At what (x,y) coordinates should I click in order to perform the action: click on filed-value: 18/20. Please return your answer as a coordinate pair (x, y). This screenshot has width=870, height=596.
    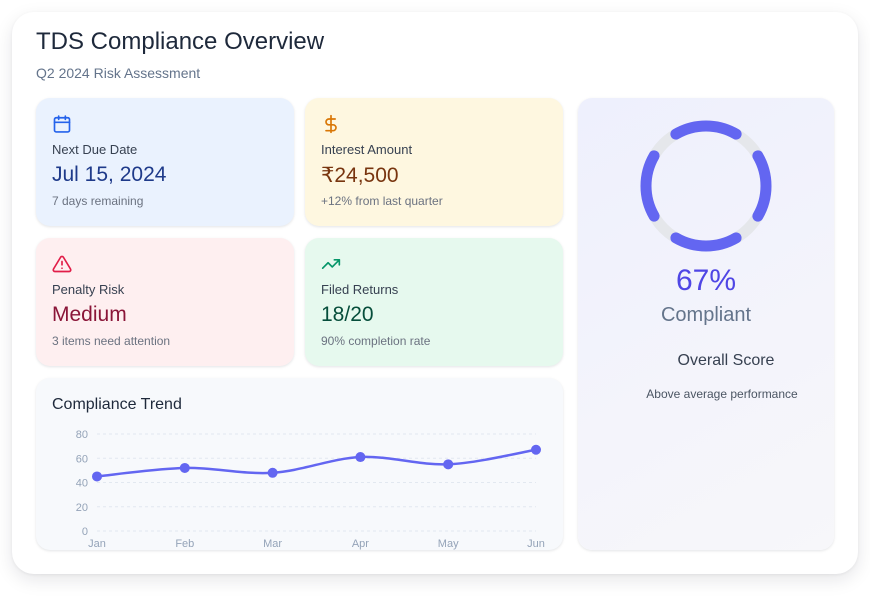
    Looking at the image, I should click on (347, 314).